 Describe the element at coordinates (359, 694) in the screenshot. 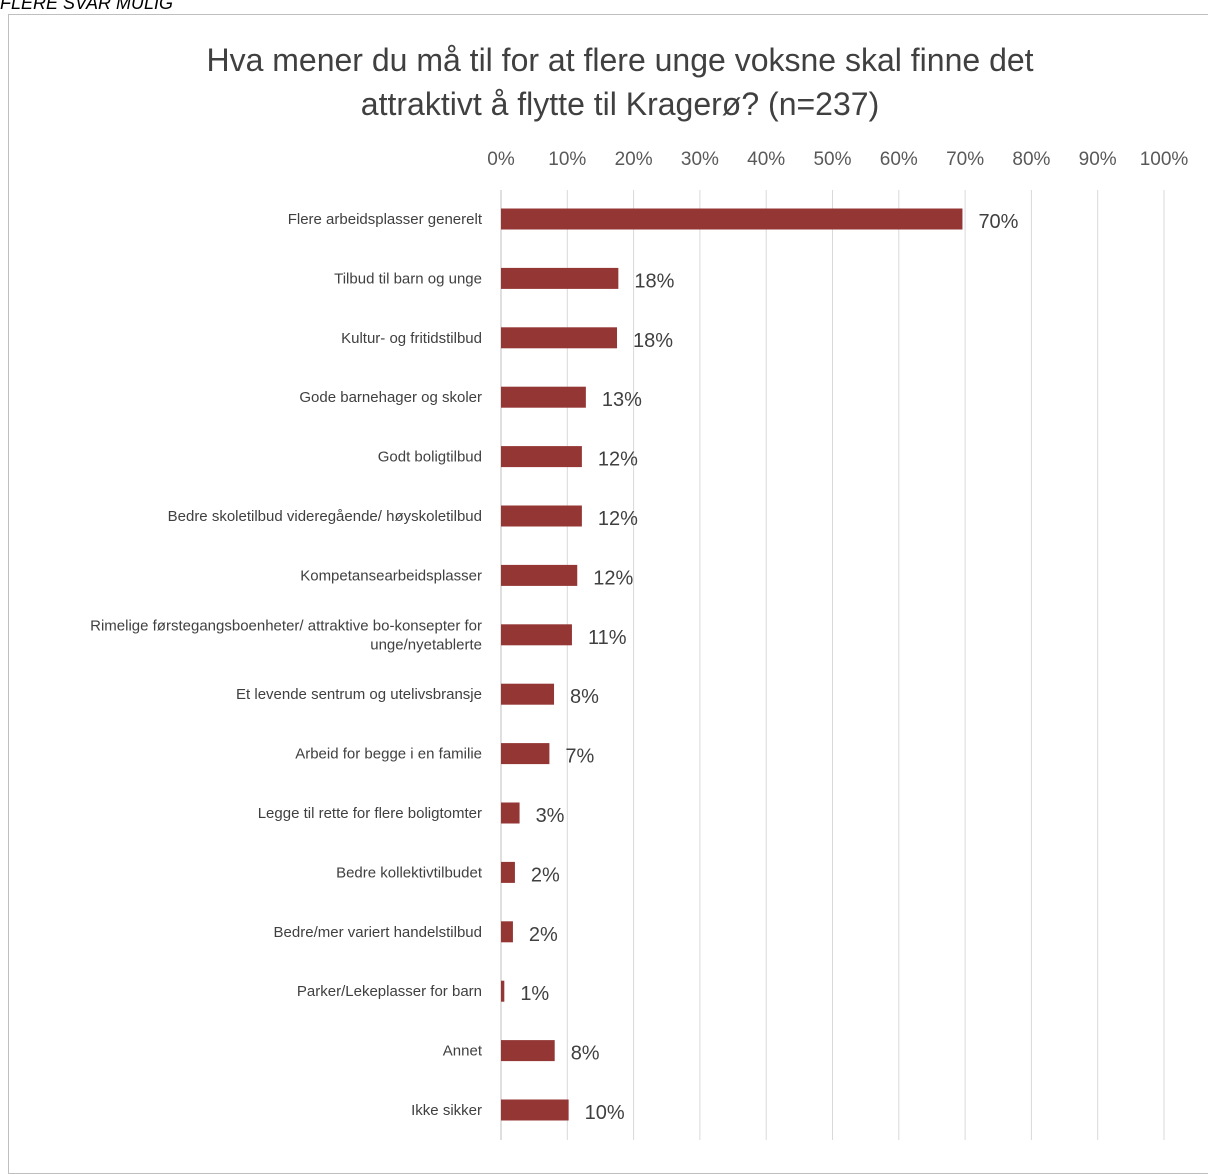

I see `category-label: Et levende sentrum og utelivsbransje` at that location.